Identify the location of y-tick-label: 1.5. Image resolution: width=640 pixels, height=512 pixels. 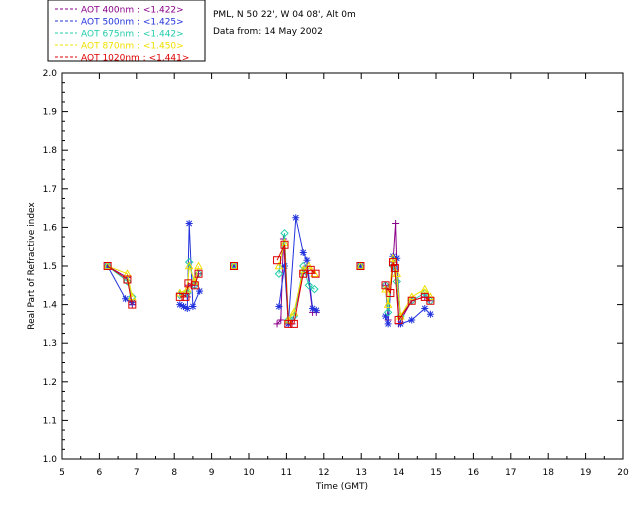
(50, 267).